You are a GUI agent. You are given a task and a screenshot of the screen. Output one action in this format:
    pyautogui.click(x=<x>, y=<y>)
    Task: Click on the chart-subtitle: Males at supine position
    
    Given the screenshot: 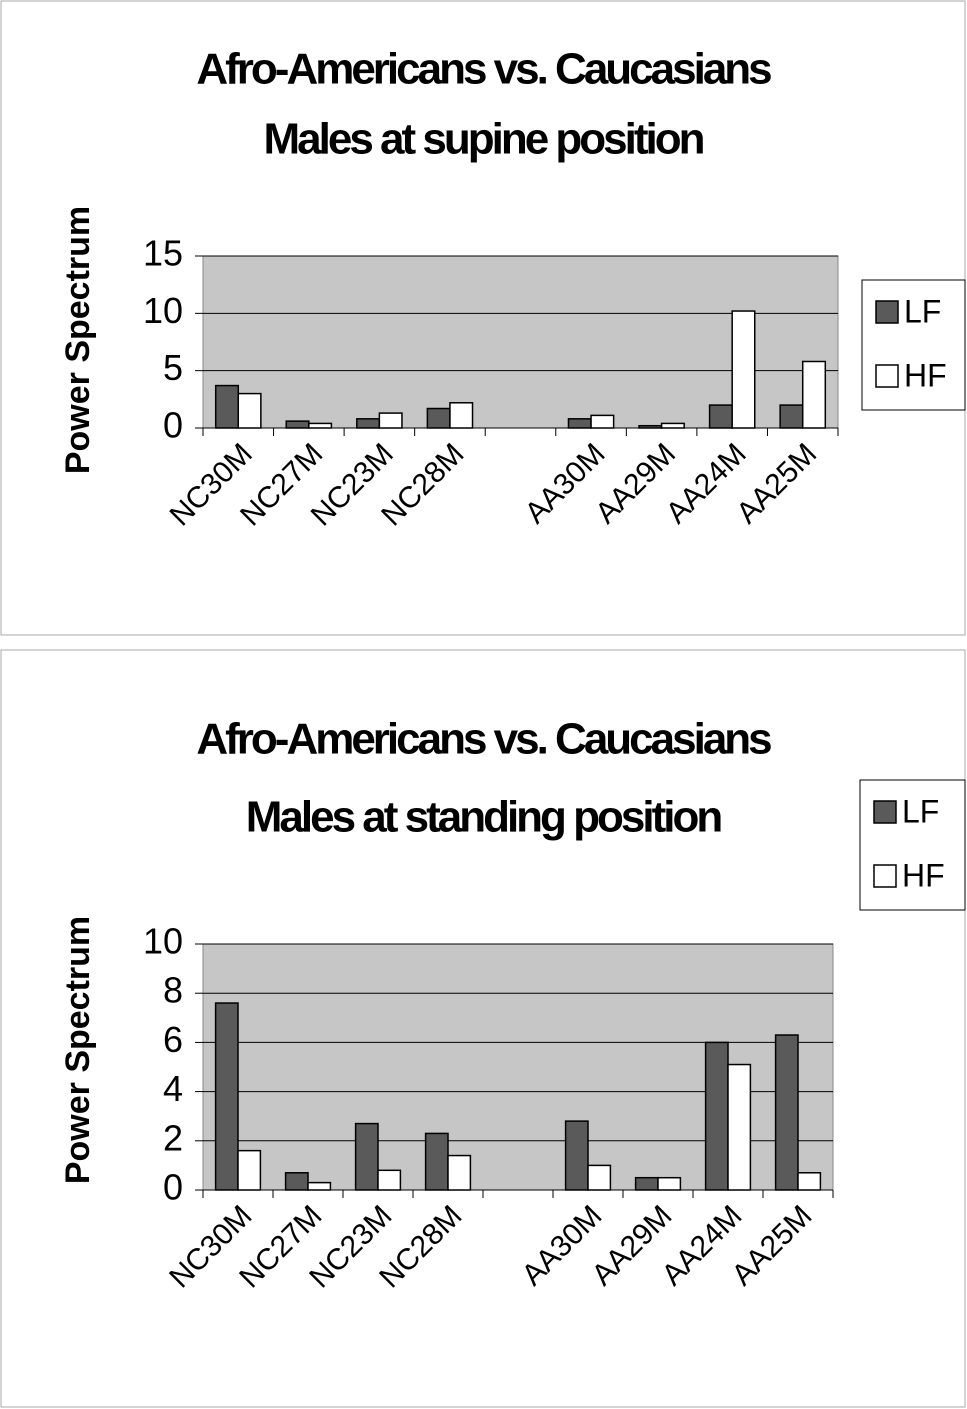 What is the action you would take?
    pyautogui.click(x=484, y=139)
    